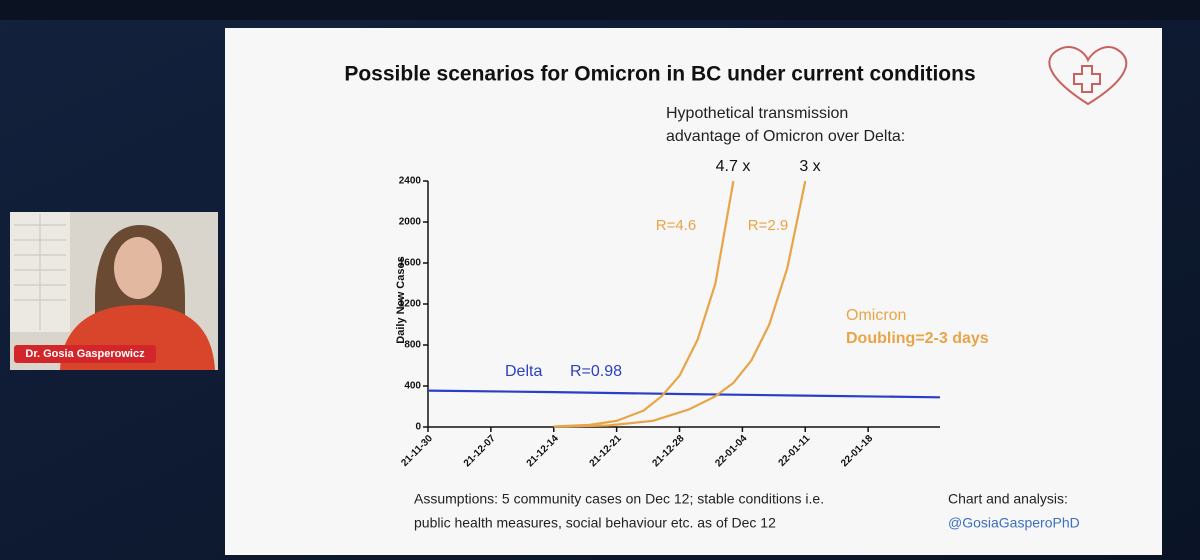  What do you see at coordinates (757, 113) in the screenshot?
I see `subtitle: Hypothetical transmission` at bounding box center [757, 113].